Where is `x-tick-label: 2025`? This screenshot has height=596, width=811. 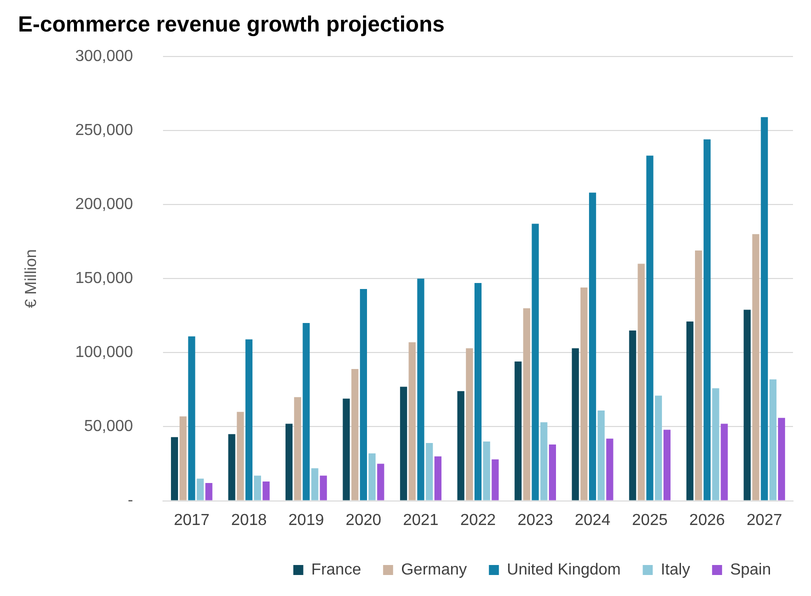
x-tick-label: 2025 is located at coordinates (650, 520).